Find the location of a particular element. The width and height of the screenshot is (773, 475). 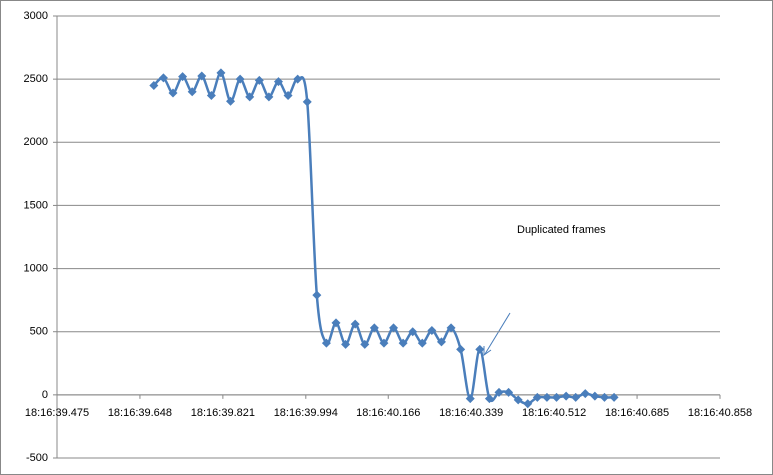

x-tick-label: 18:16:40.685 is located at coordinates (637, 413).